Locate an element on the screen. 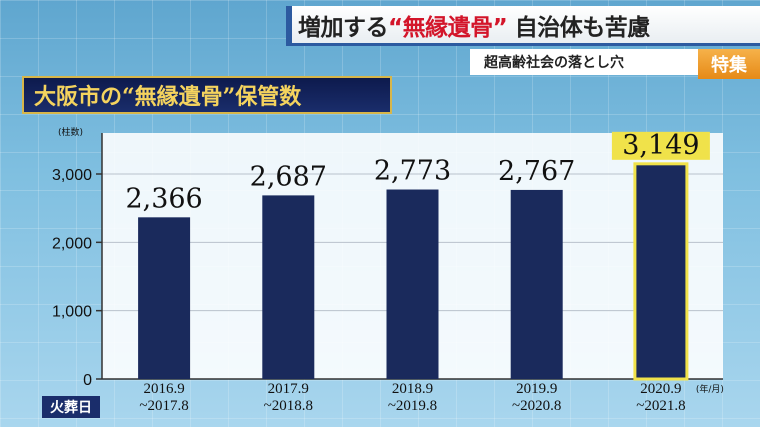  subheadline-text: 超高齢社会の落とし穴 is located at coordinates (554, 63).